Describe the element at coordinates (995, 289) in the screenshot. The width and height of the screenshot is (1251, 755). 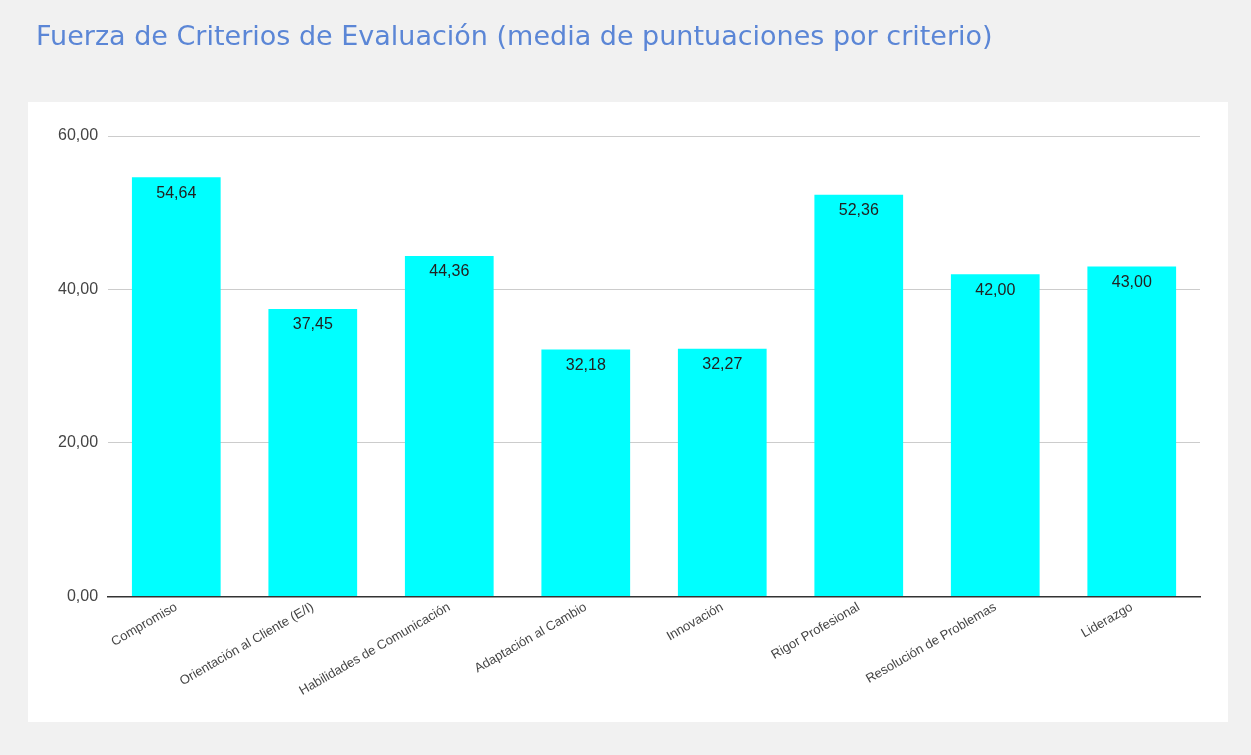
I see `data-label: 42,00` at that location.